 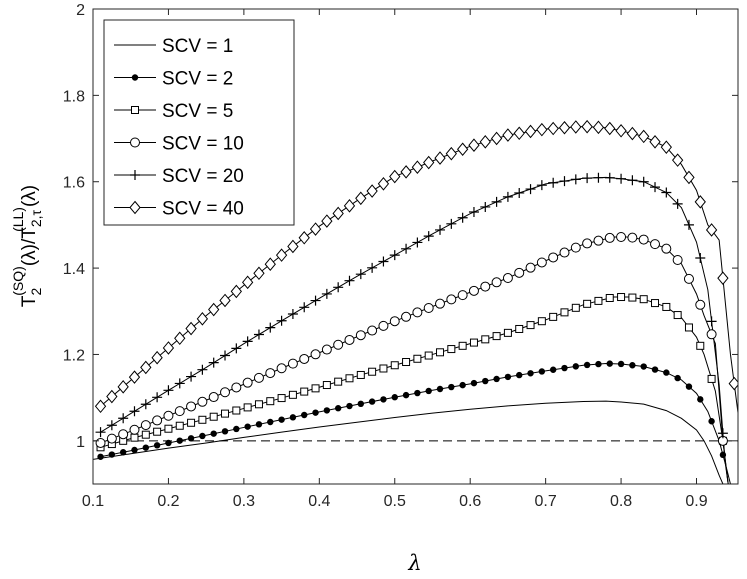 What do you see at coordinates (696, 501) in the screenshot?
I see `x-tick-label: 0.9` at bounding box center [696, 501].